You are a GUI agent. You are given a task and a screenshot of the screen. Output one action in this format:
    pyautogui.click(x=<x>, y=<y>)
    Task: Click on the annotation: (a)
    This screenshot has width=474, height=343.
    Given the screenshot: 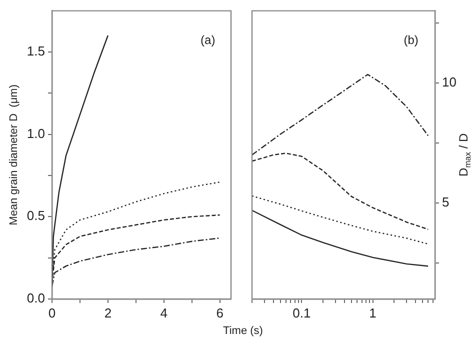 What is the action you would take?
    pyautogui.click(x=208, y=40)
    